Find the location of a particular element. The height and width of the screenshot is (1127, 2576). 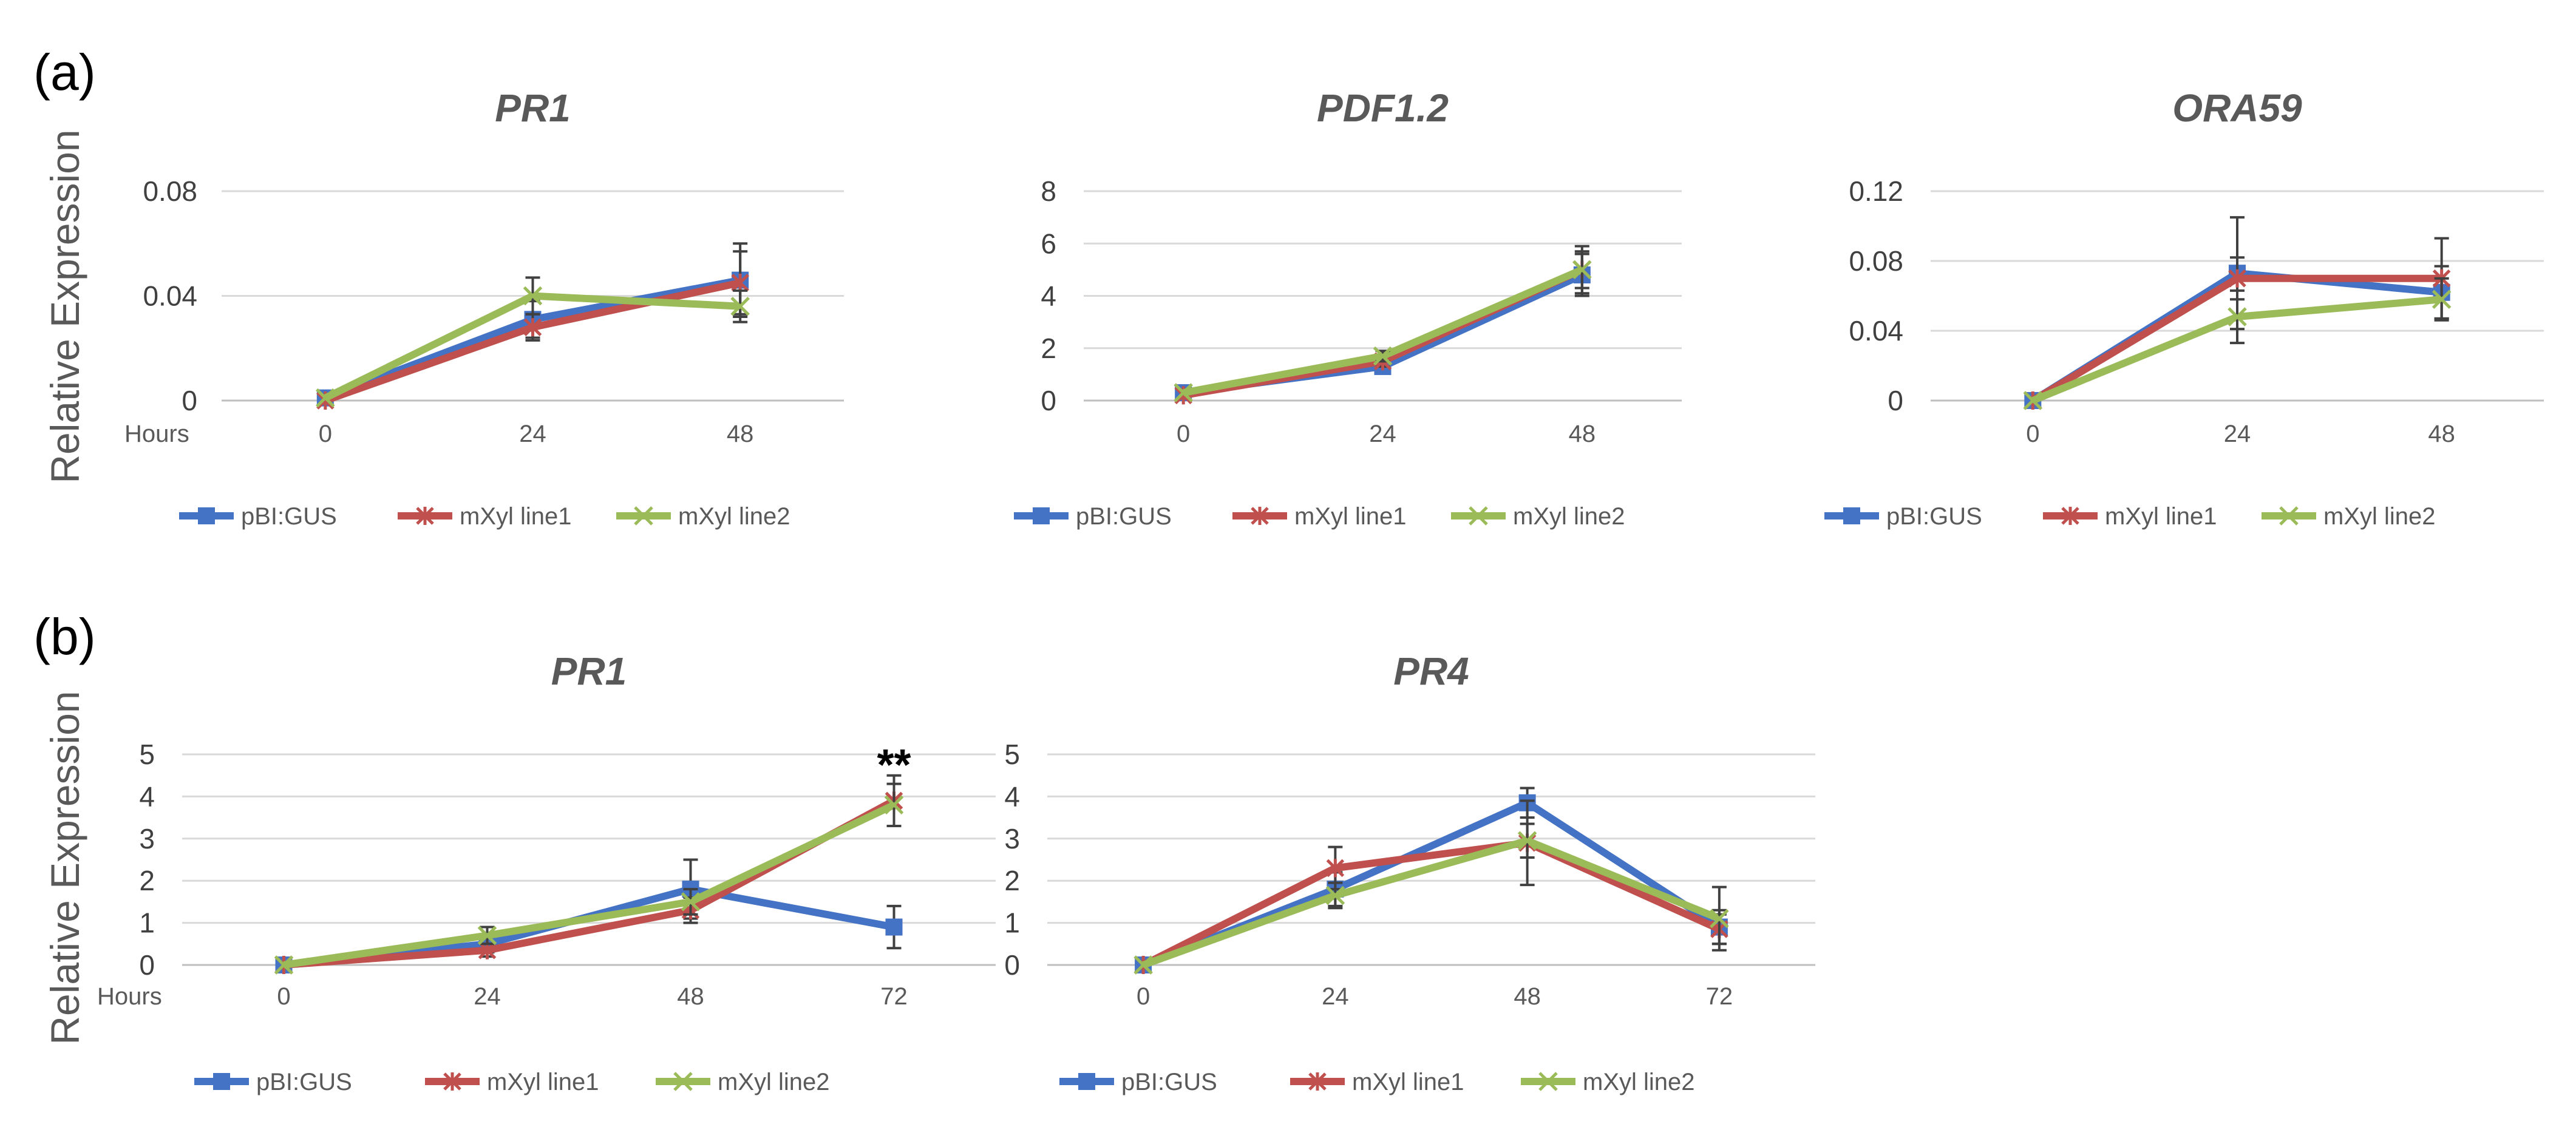

y-tick-label: 5 is located at coordinates (147, 755).